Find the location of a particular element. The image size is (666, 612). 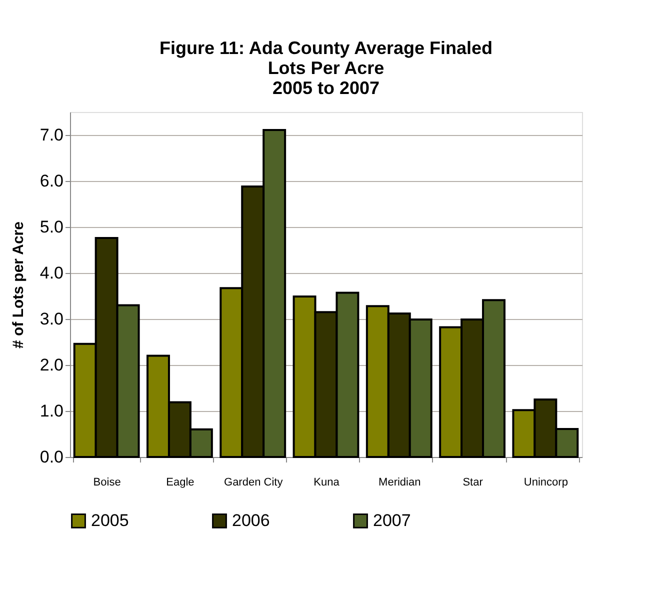

x-tick-label: Star is located at coordinates (473, 482).